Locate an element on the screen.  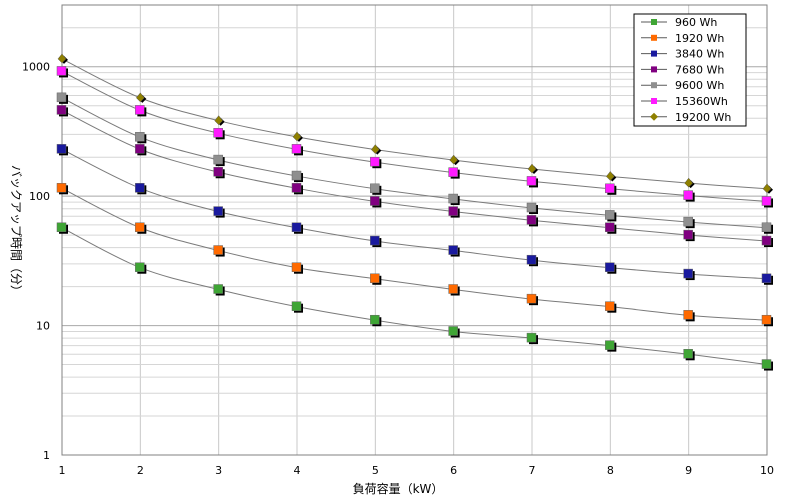
legend-label: 19200 Wh is located at coordinates (703, 117).